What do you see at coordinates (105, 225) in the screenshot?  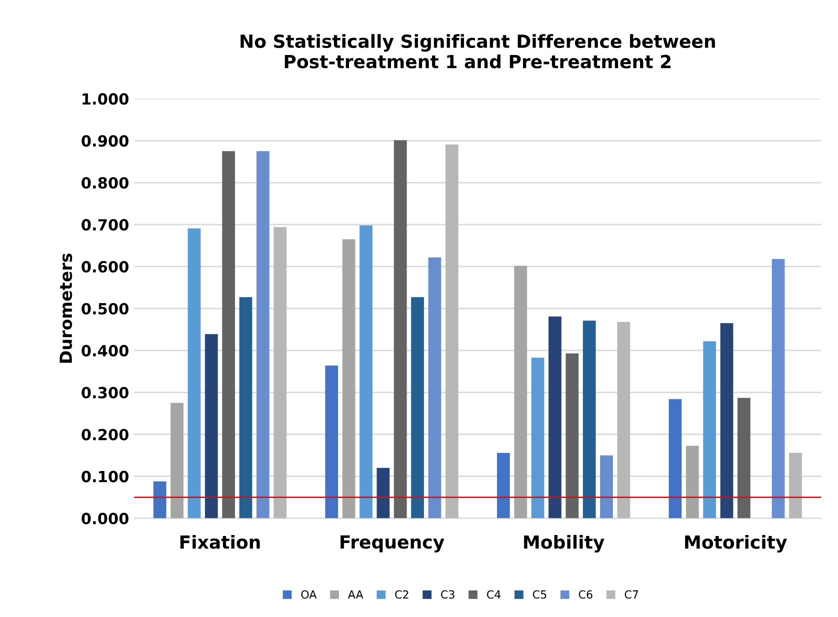 I see `y-tick-label: 0.700` at bounding box center [105, 225].